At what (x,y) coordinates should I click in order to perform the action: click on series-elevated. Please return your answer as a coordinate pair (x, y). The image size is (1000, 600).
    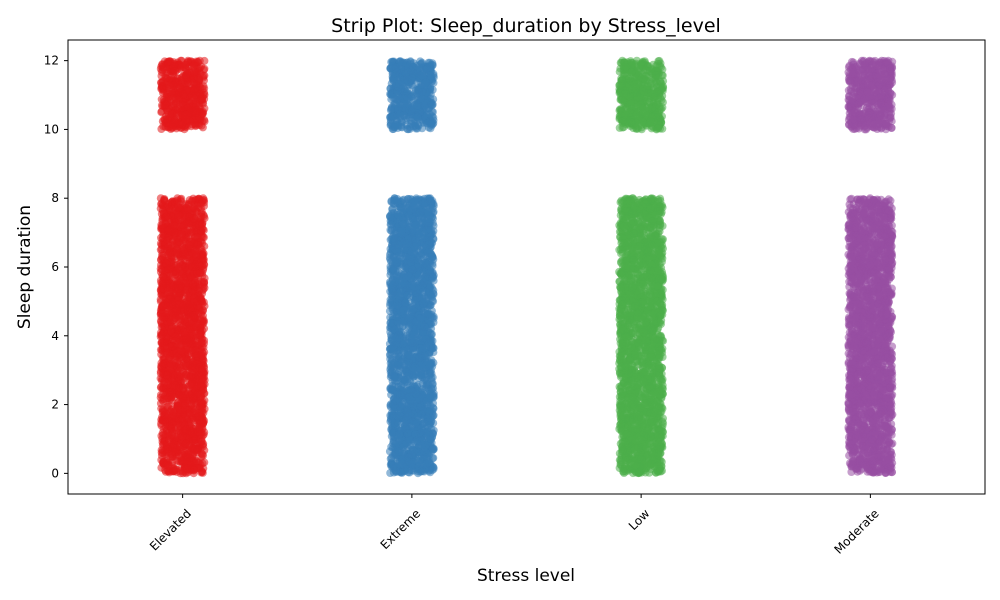
    Looking at the image, I should click on (182, 267).